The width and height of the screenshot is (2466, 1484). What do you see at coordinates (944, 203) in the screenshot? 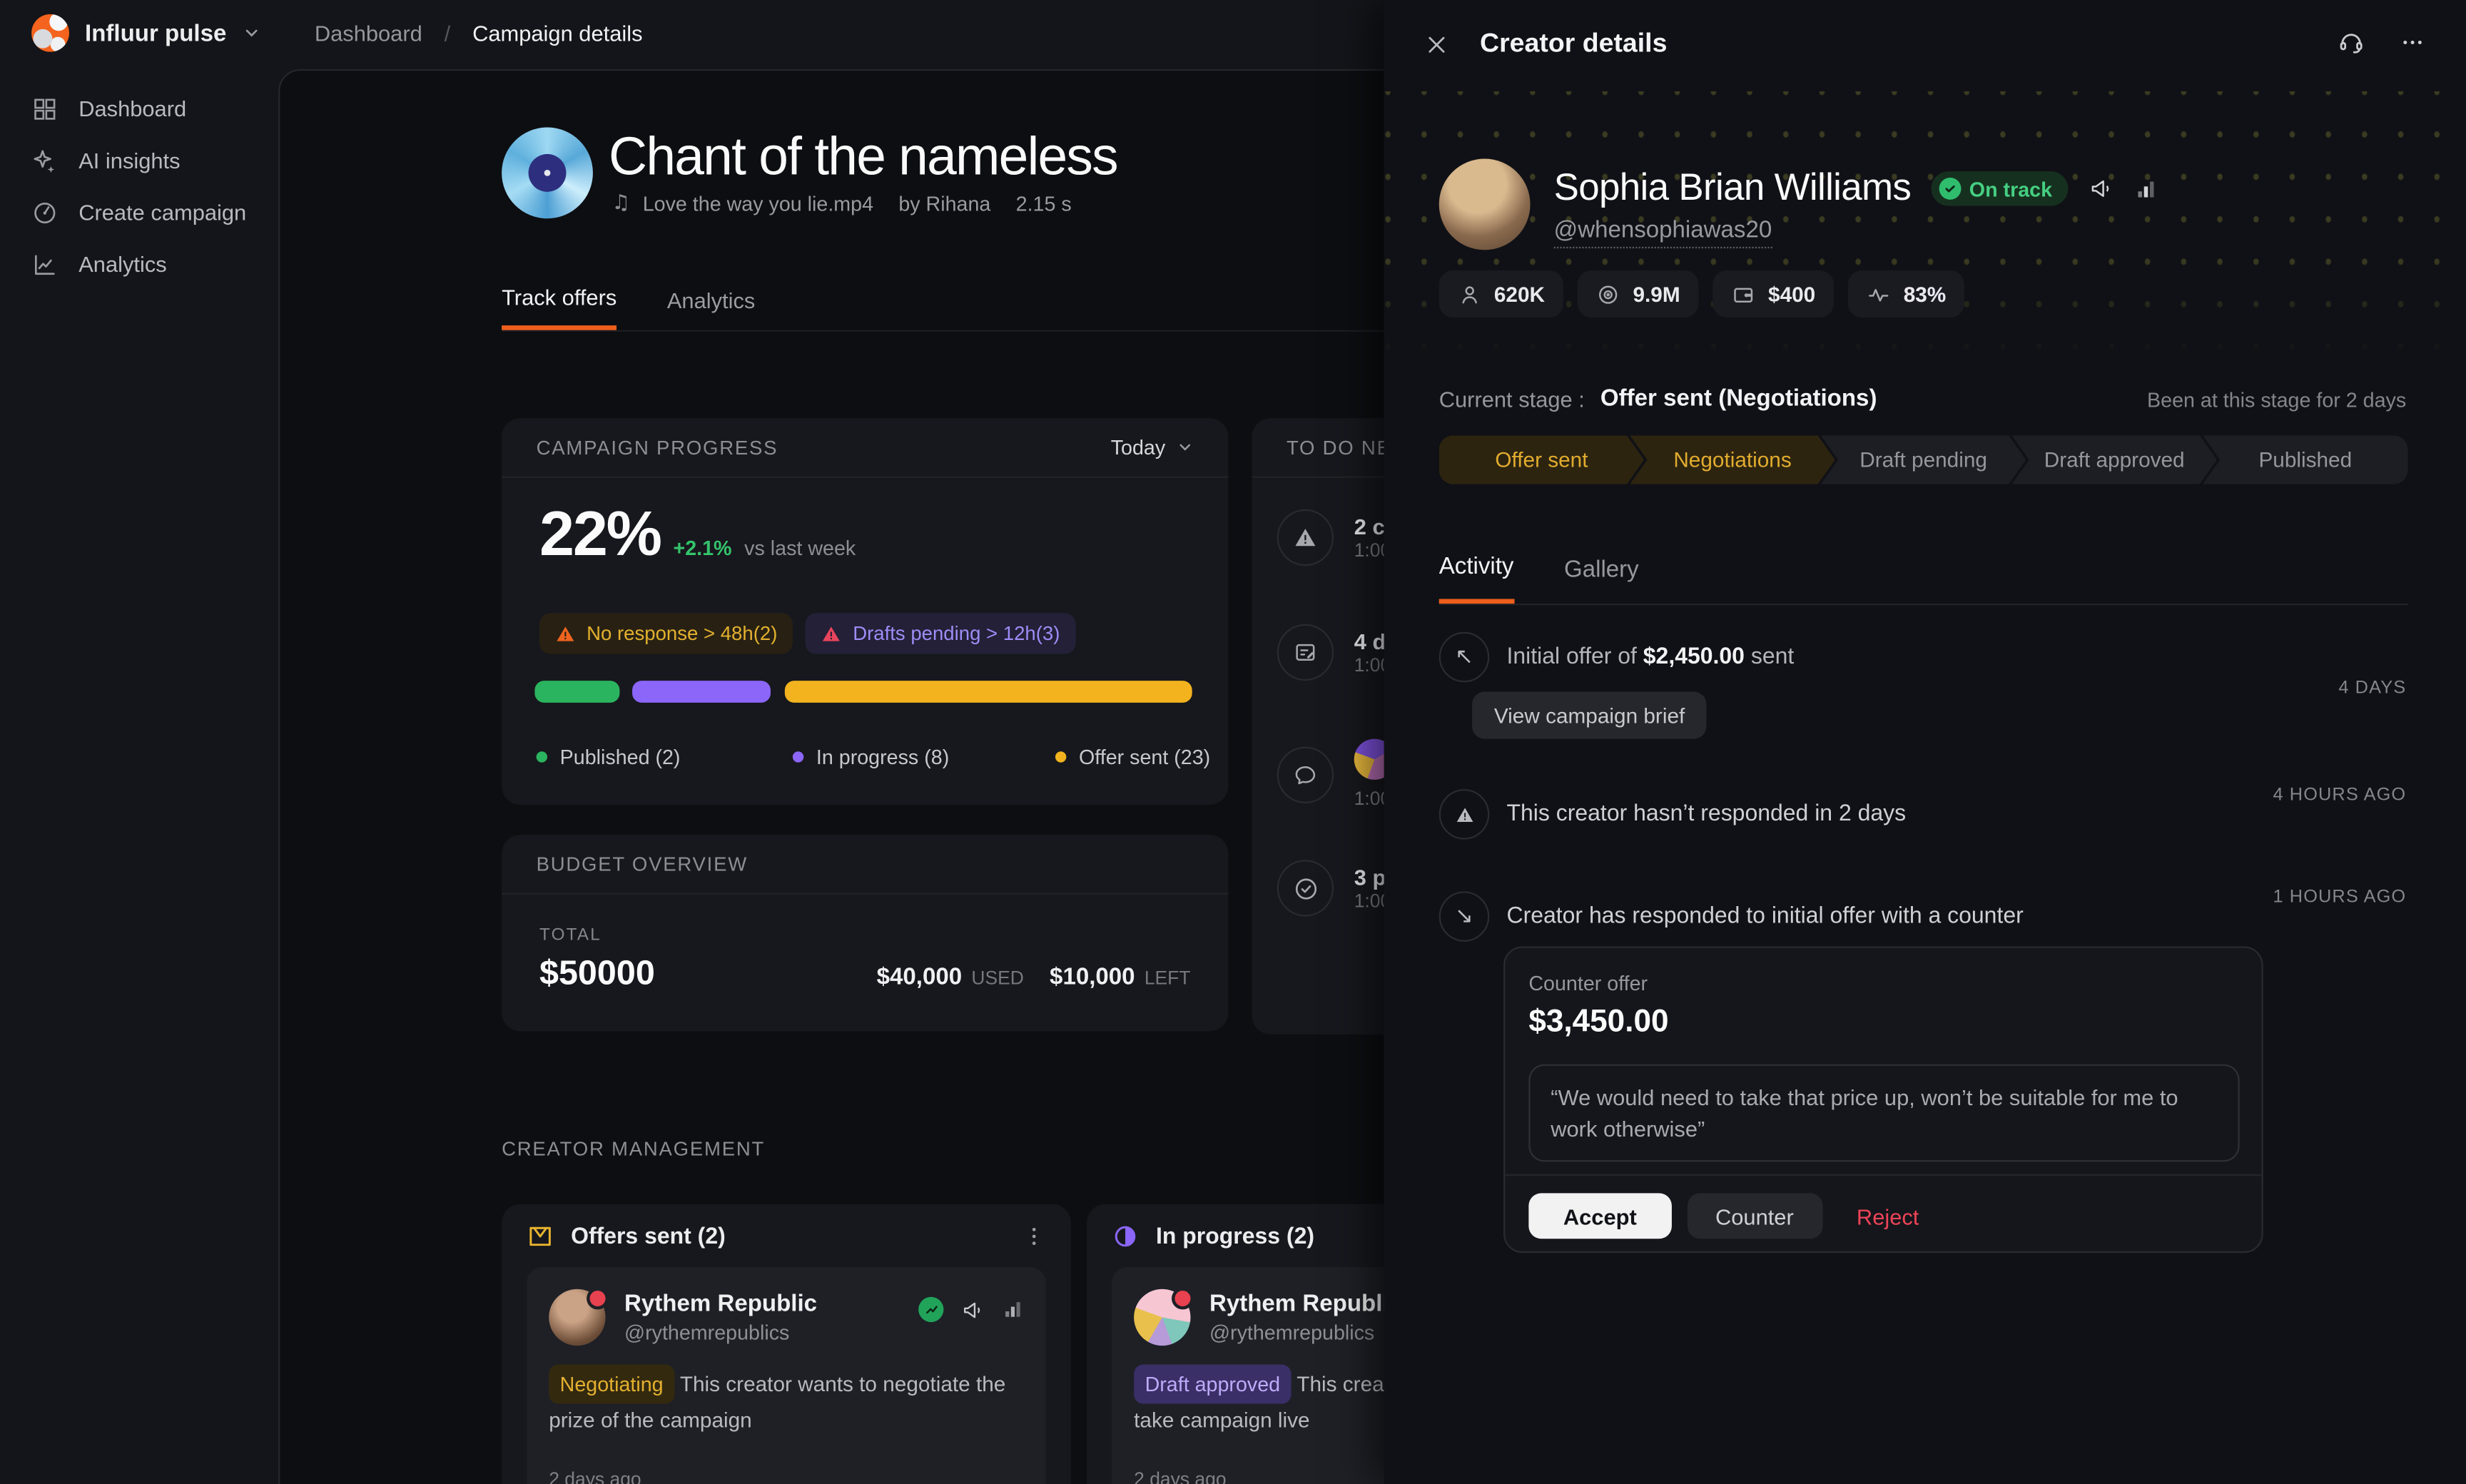
I see `track-artist: by Rihana` at bounding box center [944, 203].